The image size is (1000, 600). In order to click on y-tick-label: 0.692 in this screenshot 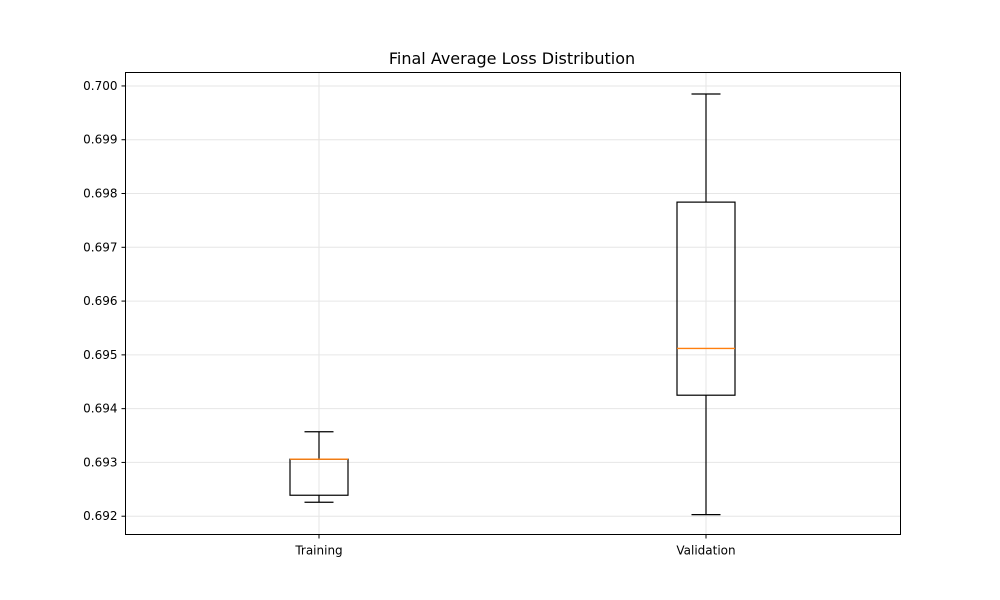, I will do `click(100, 516)`.